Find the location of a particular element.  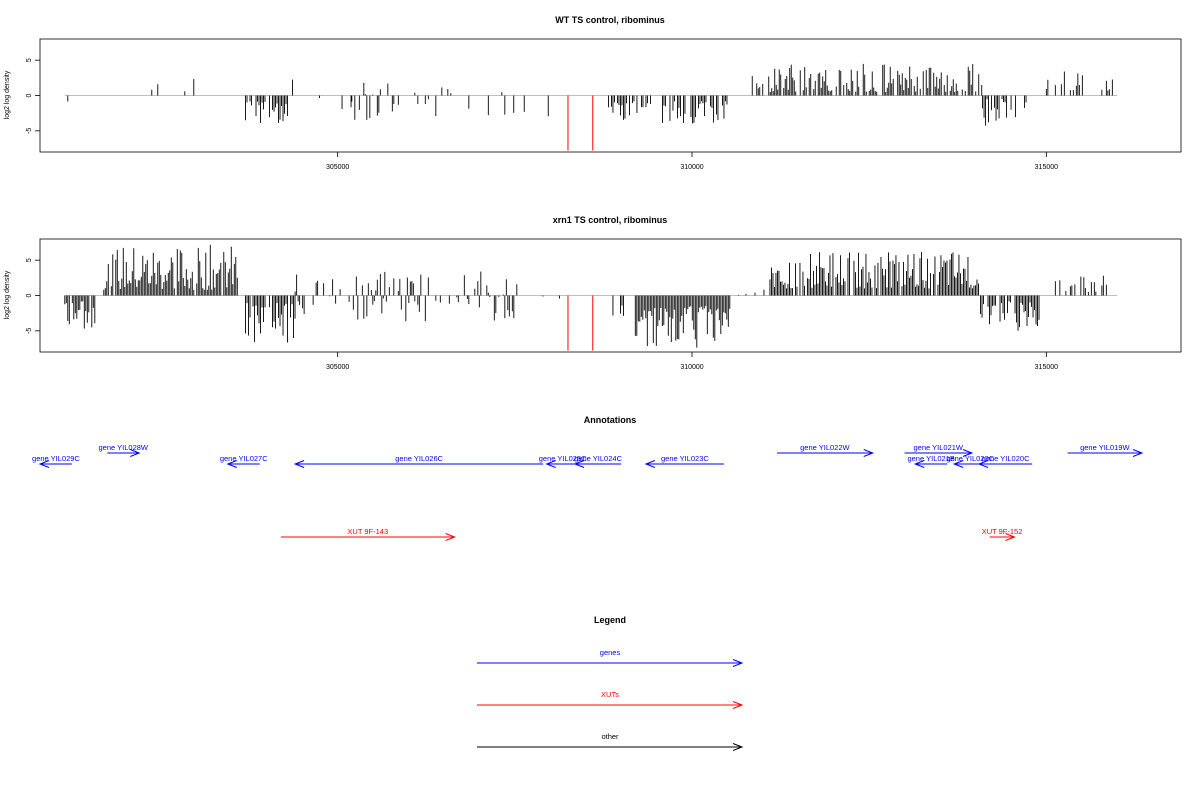

feature-label: gene YIL024C is located at coordinates (598, 458).